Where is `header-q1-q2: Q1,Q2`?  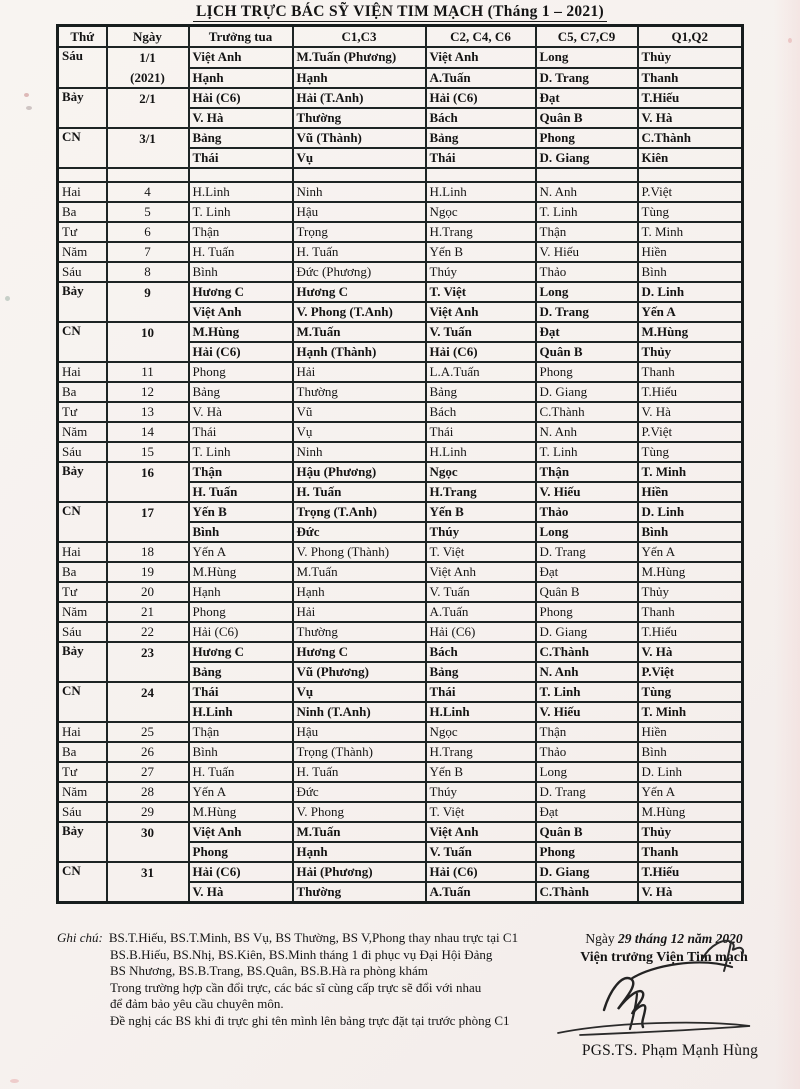 header-q1-q2: Q1,Q2 is located at coordinates (690, 36).